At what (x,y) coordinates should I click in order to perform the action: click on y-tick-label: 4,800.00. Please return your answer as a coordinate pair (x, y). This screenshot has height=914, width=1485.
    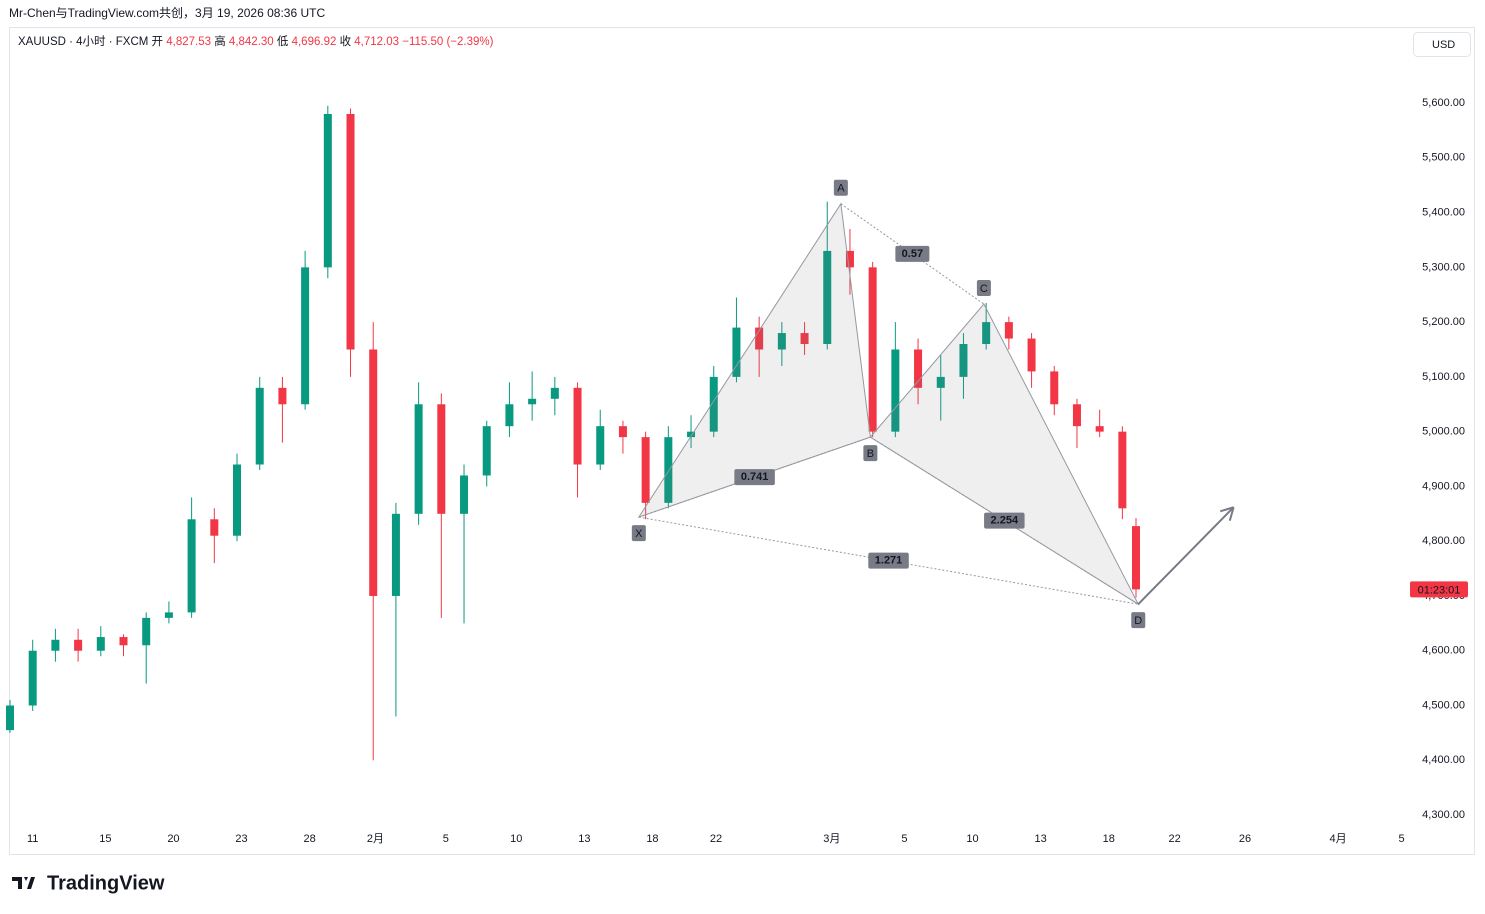
    Looking at the image, I should click on (1443, 541).